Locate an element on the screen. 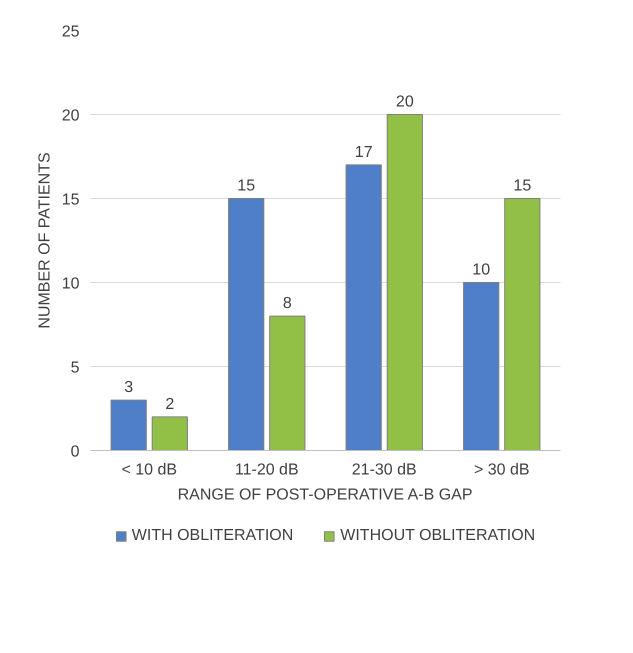 This screenshot has height=653, width=633. y-tick-label: 20 is located at coordinates (71, 116).